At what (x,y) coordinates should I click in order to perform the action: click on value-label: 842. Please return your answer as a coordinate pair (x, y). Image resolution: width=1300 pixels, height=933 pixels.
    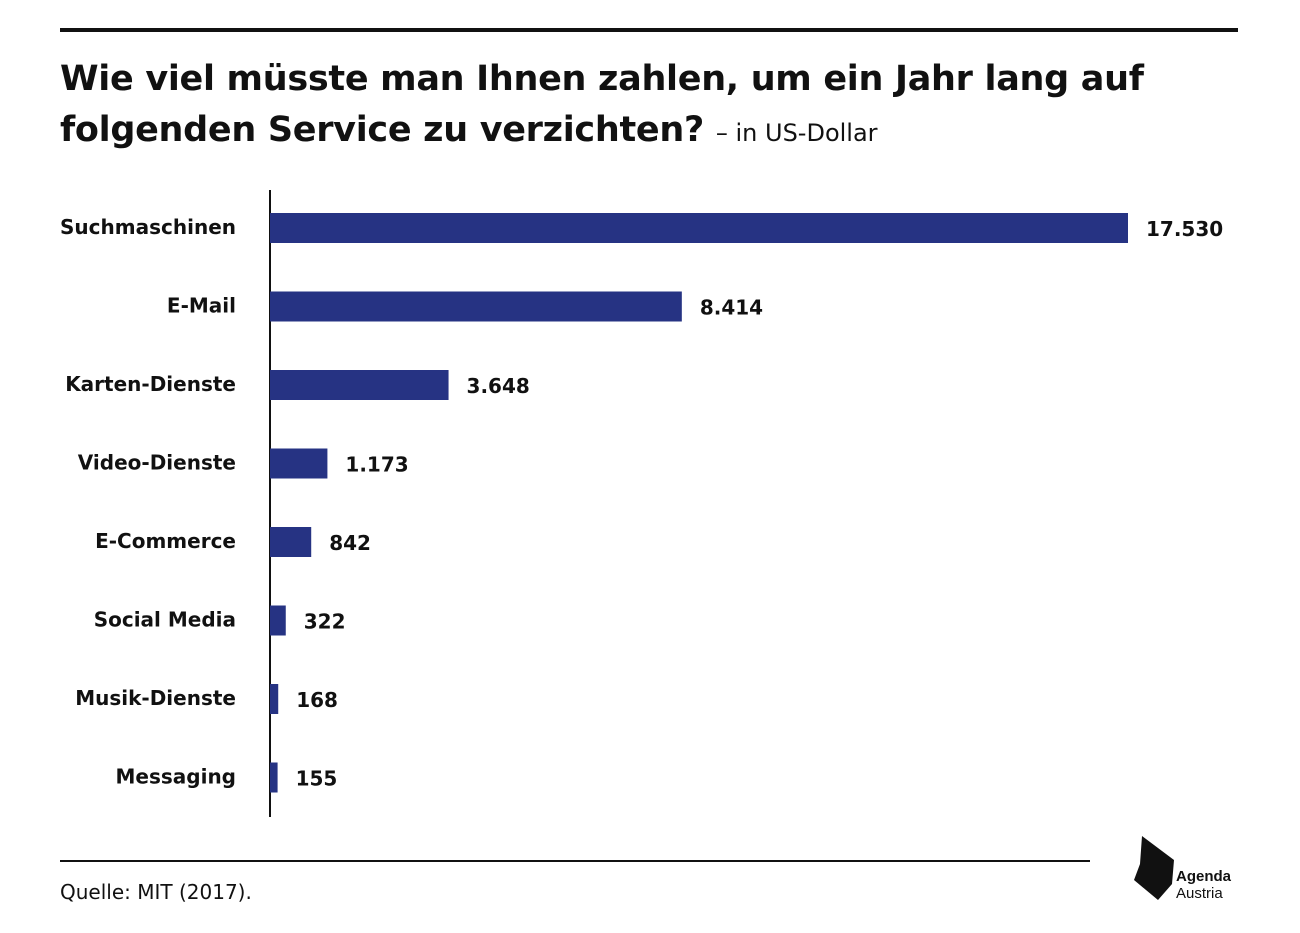
    Looking at the image, I should click on (350, 543).